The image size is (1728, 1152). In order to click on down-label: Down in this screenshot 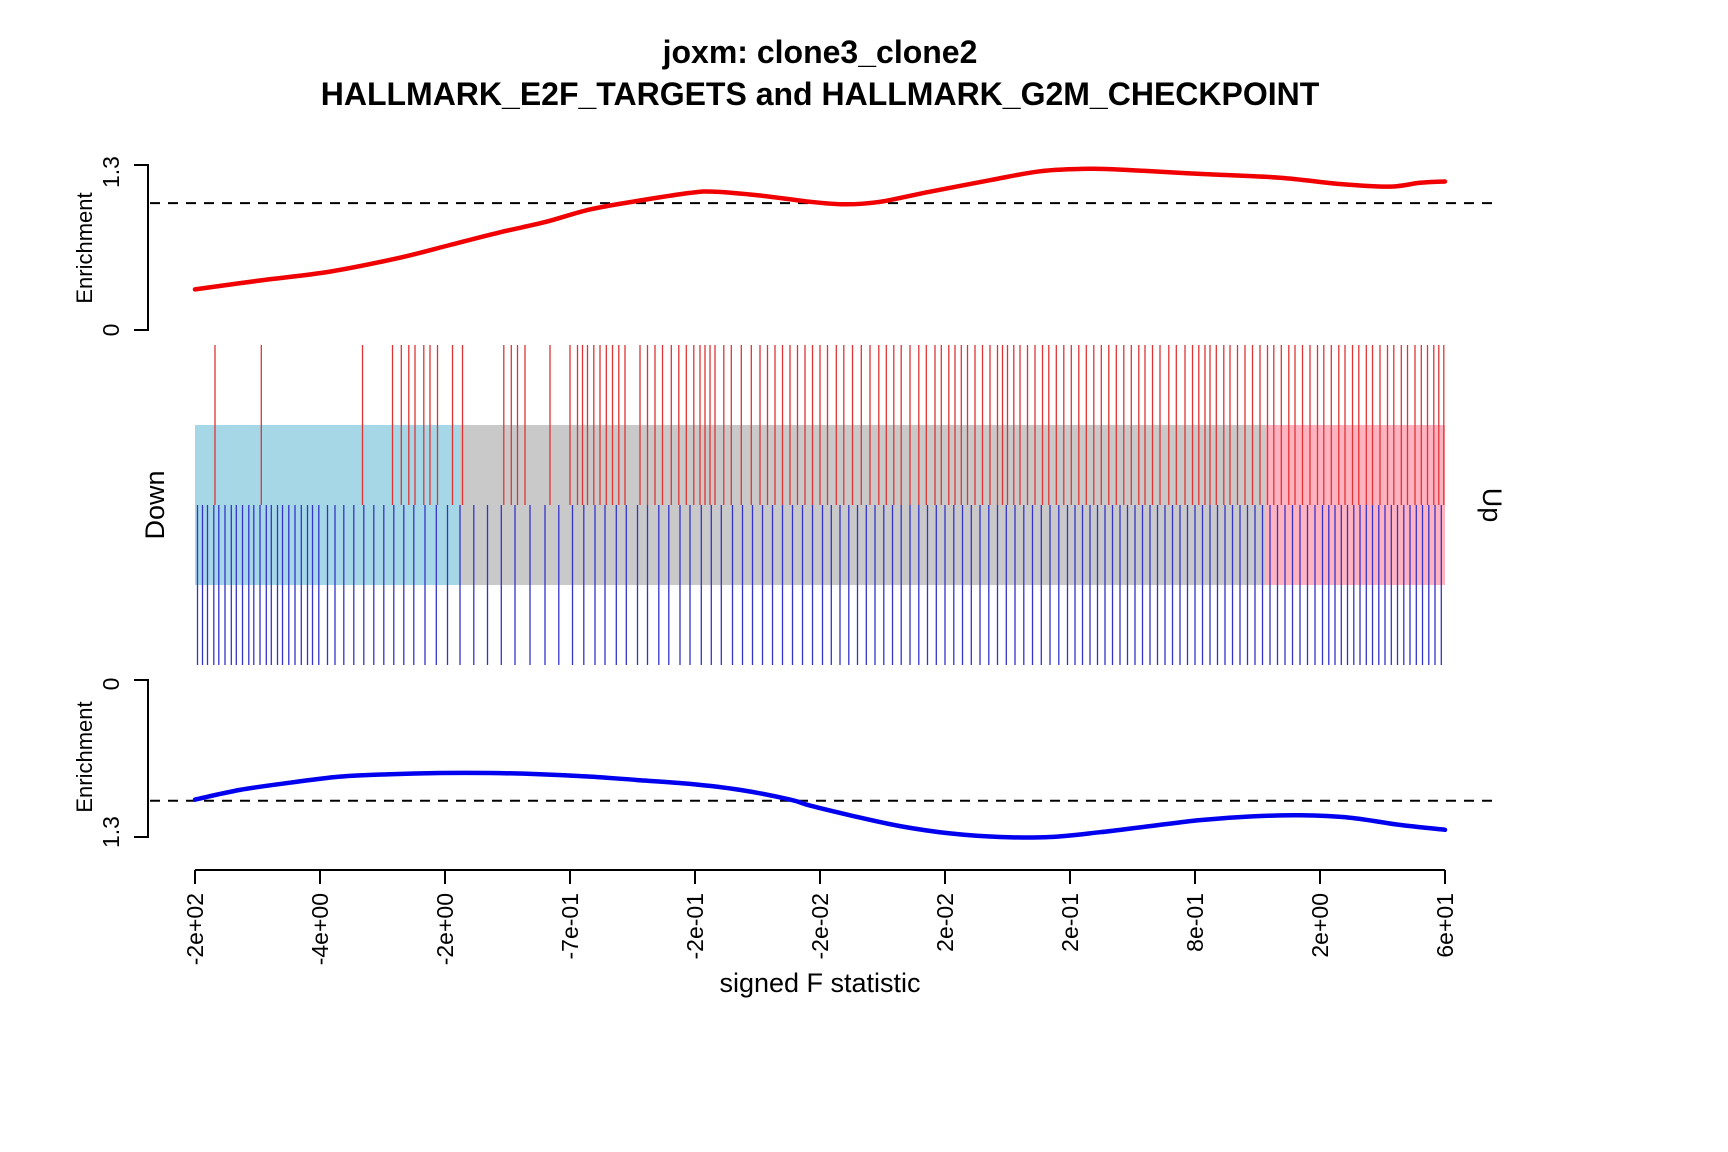, I will do `click(155, 504)`.